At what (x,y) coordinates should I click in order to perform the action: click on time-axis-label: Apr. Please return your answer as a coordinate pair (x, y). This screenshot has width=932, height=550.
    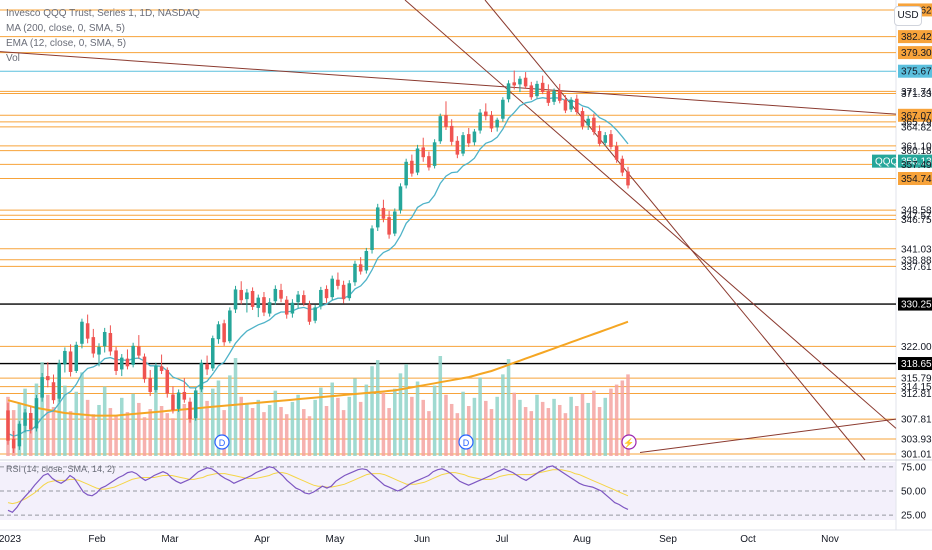
    Looking at the image, I should click on (262, 539).